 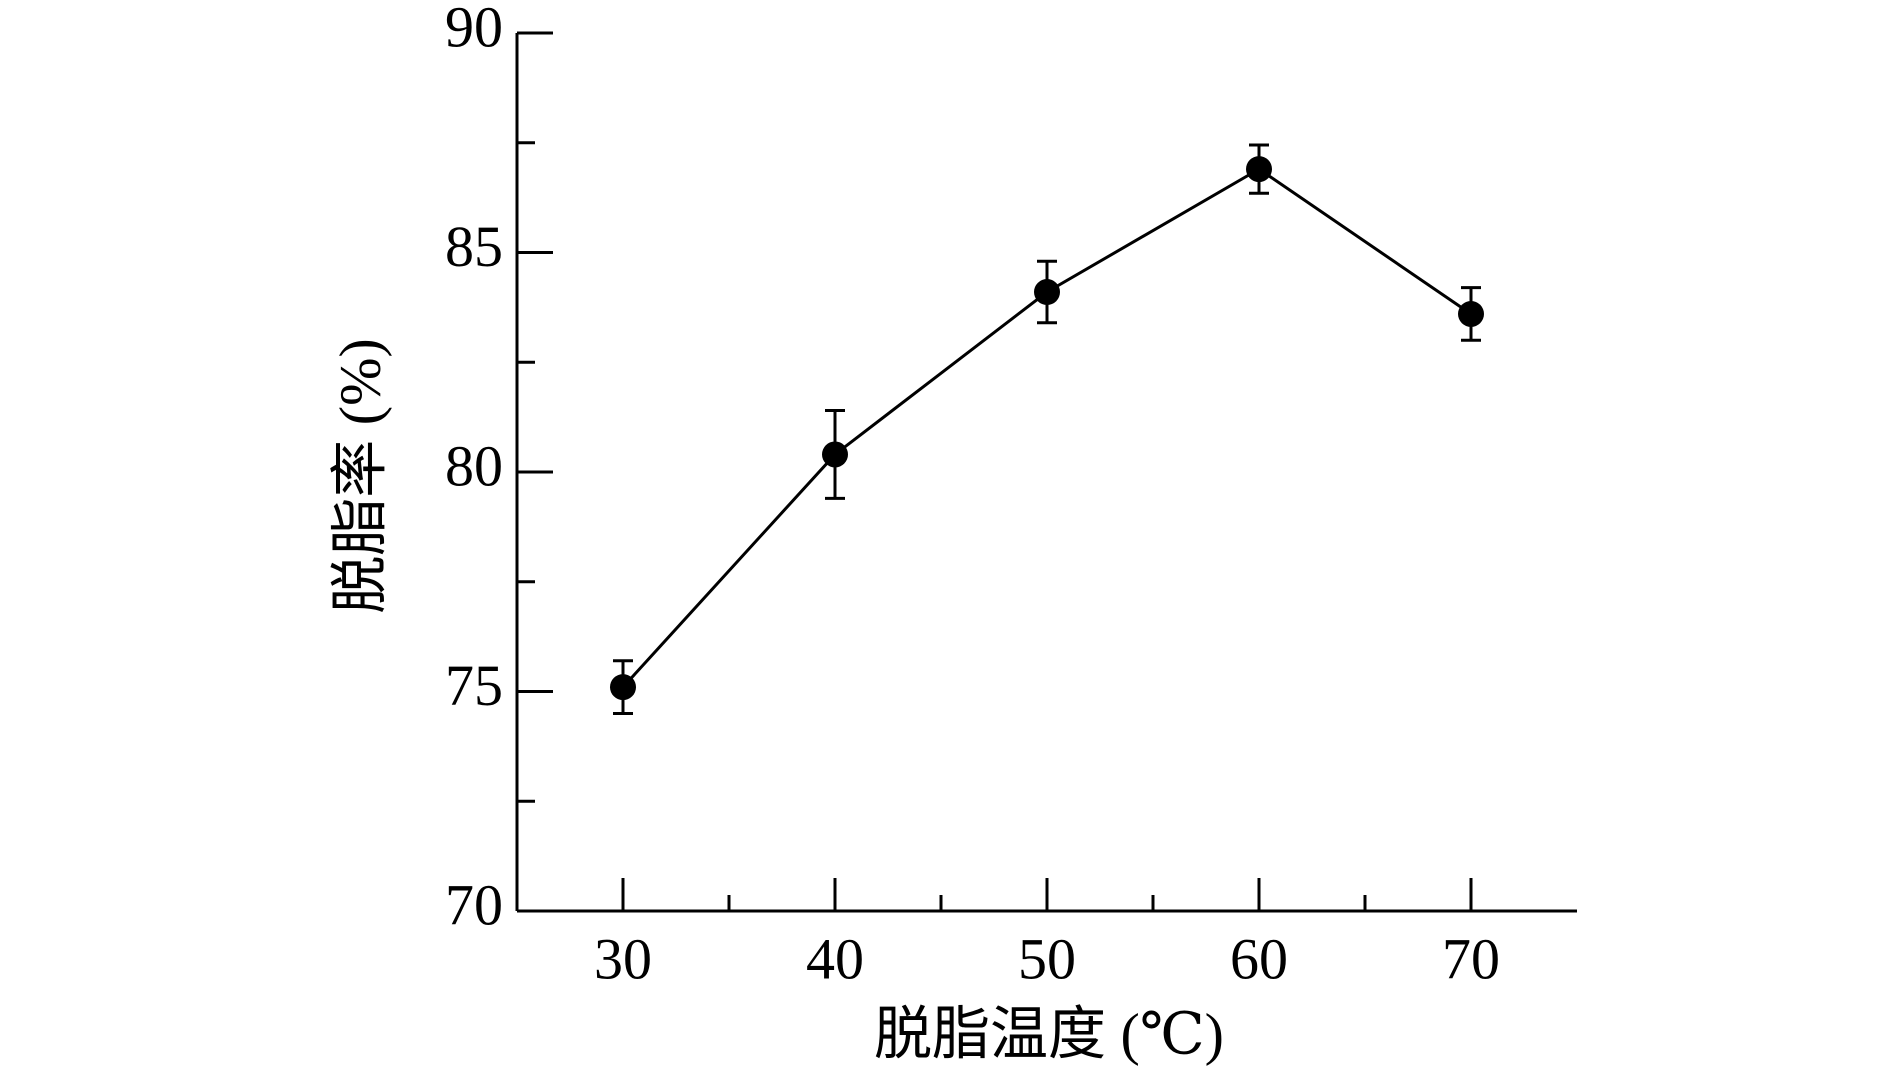 What do you see at coordinates (474, 465) in the screenshot?
I see `y-tick-label: 80` at bounding box center [474, 465].